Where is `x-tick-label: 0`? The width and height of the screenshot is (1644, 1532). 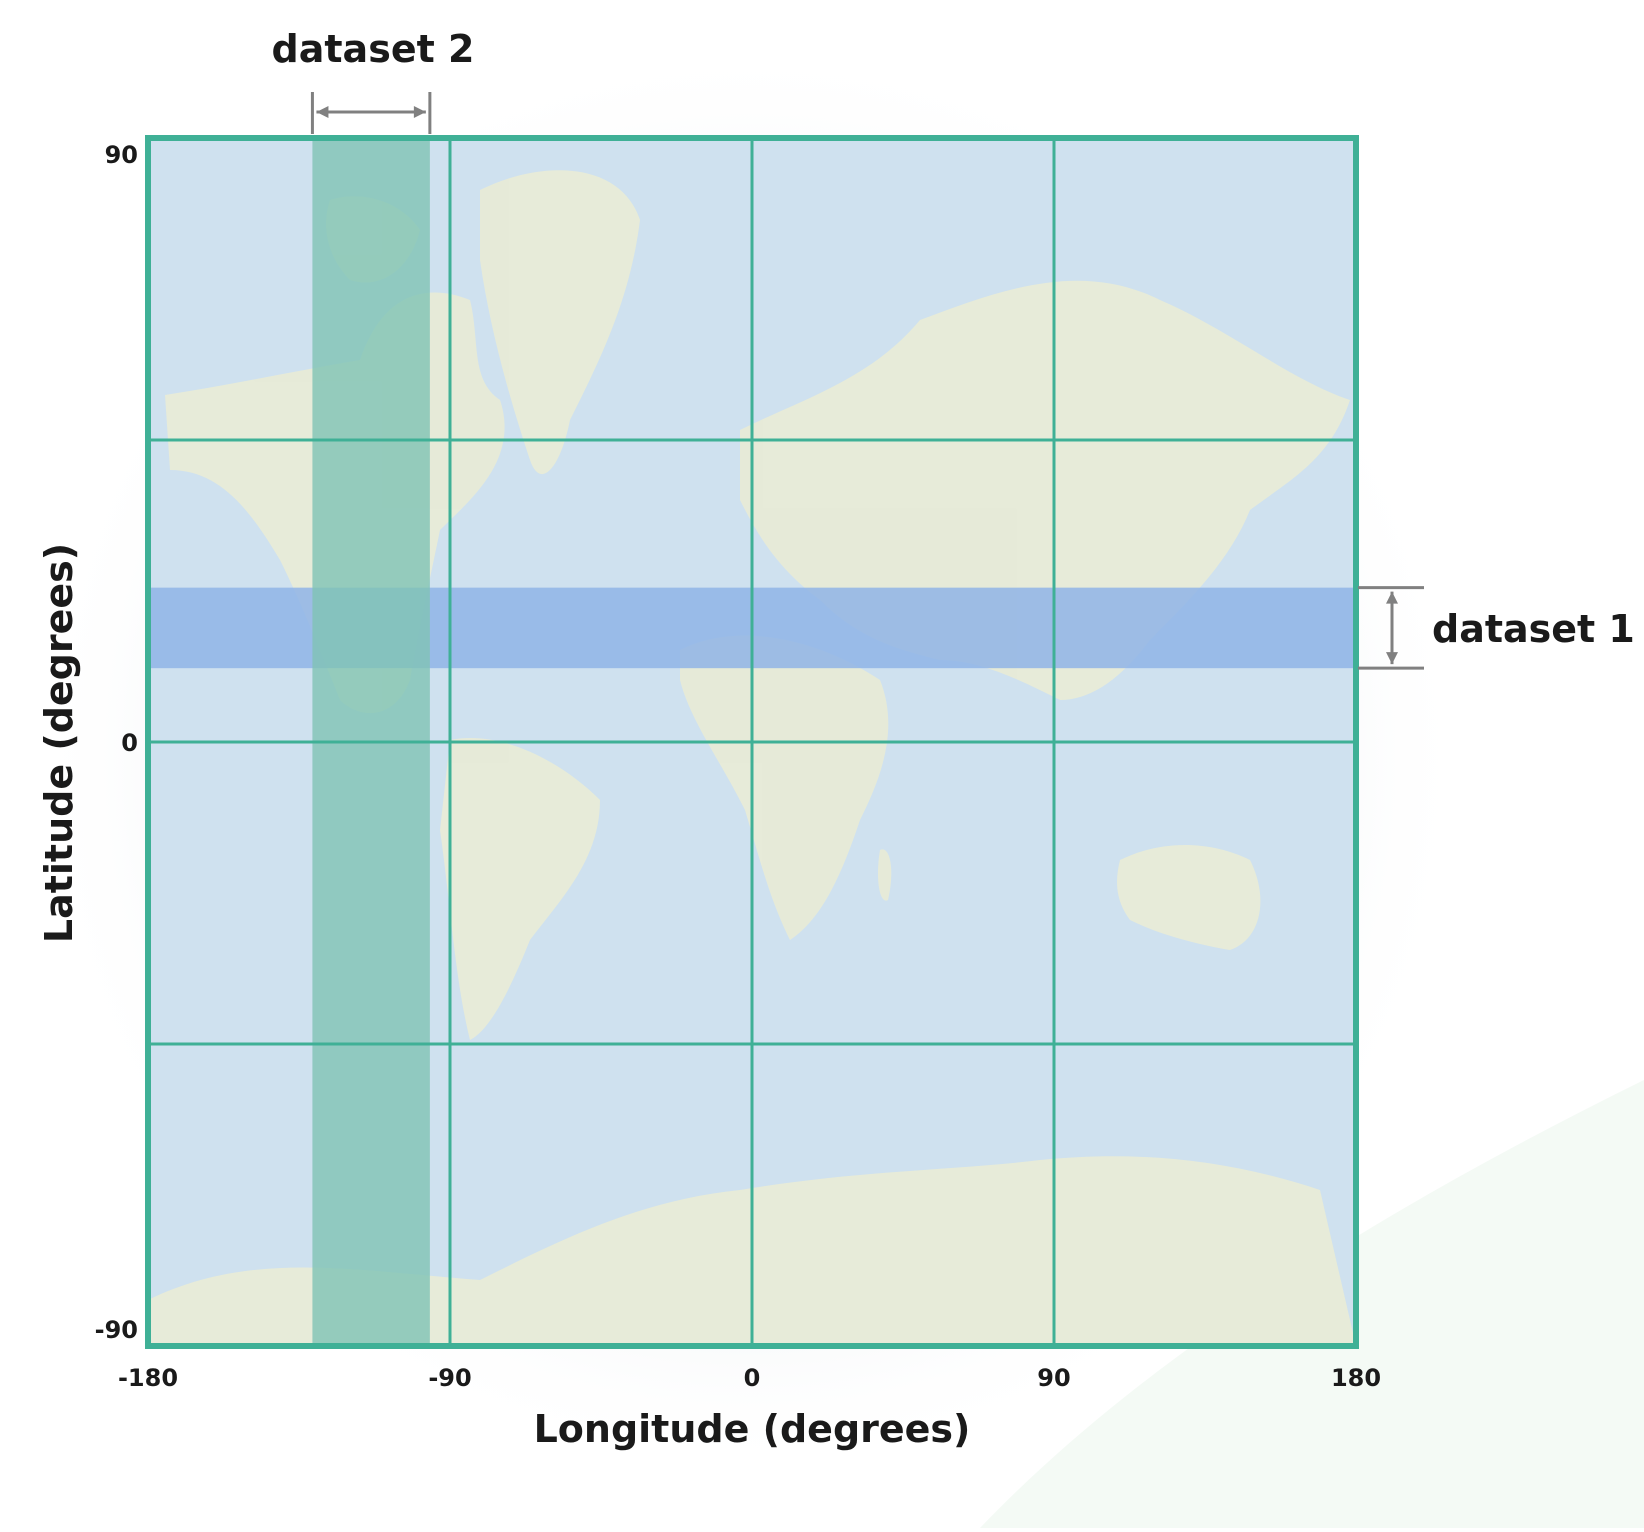 x-tick-label: 0 is located at coordinates (752, 1378).